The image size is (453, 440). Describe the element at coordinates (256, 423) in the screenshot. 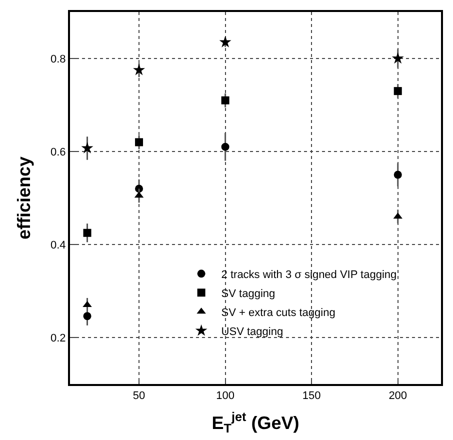

I see `x-axis-title: E$_{T}$$^{jet}$ (GeV)` at that location.